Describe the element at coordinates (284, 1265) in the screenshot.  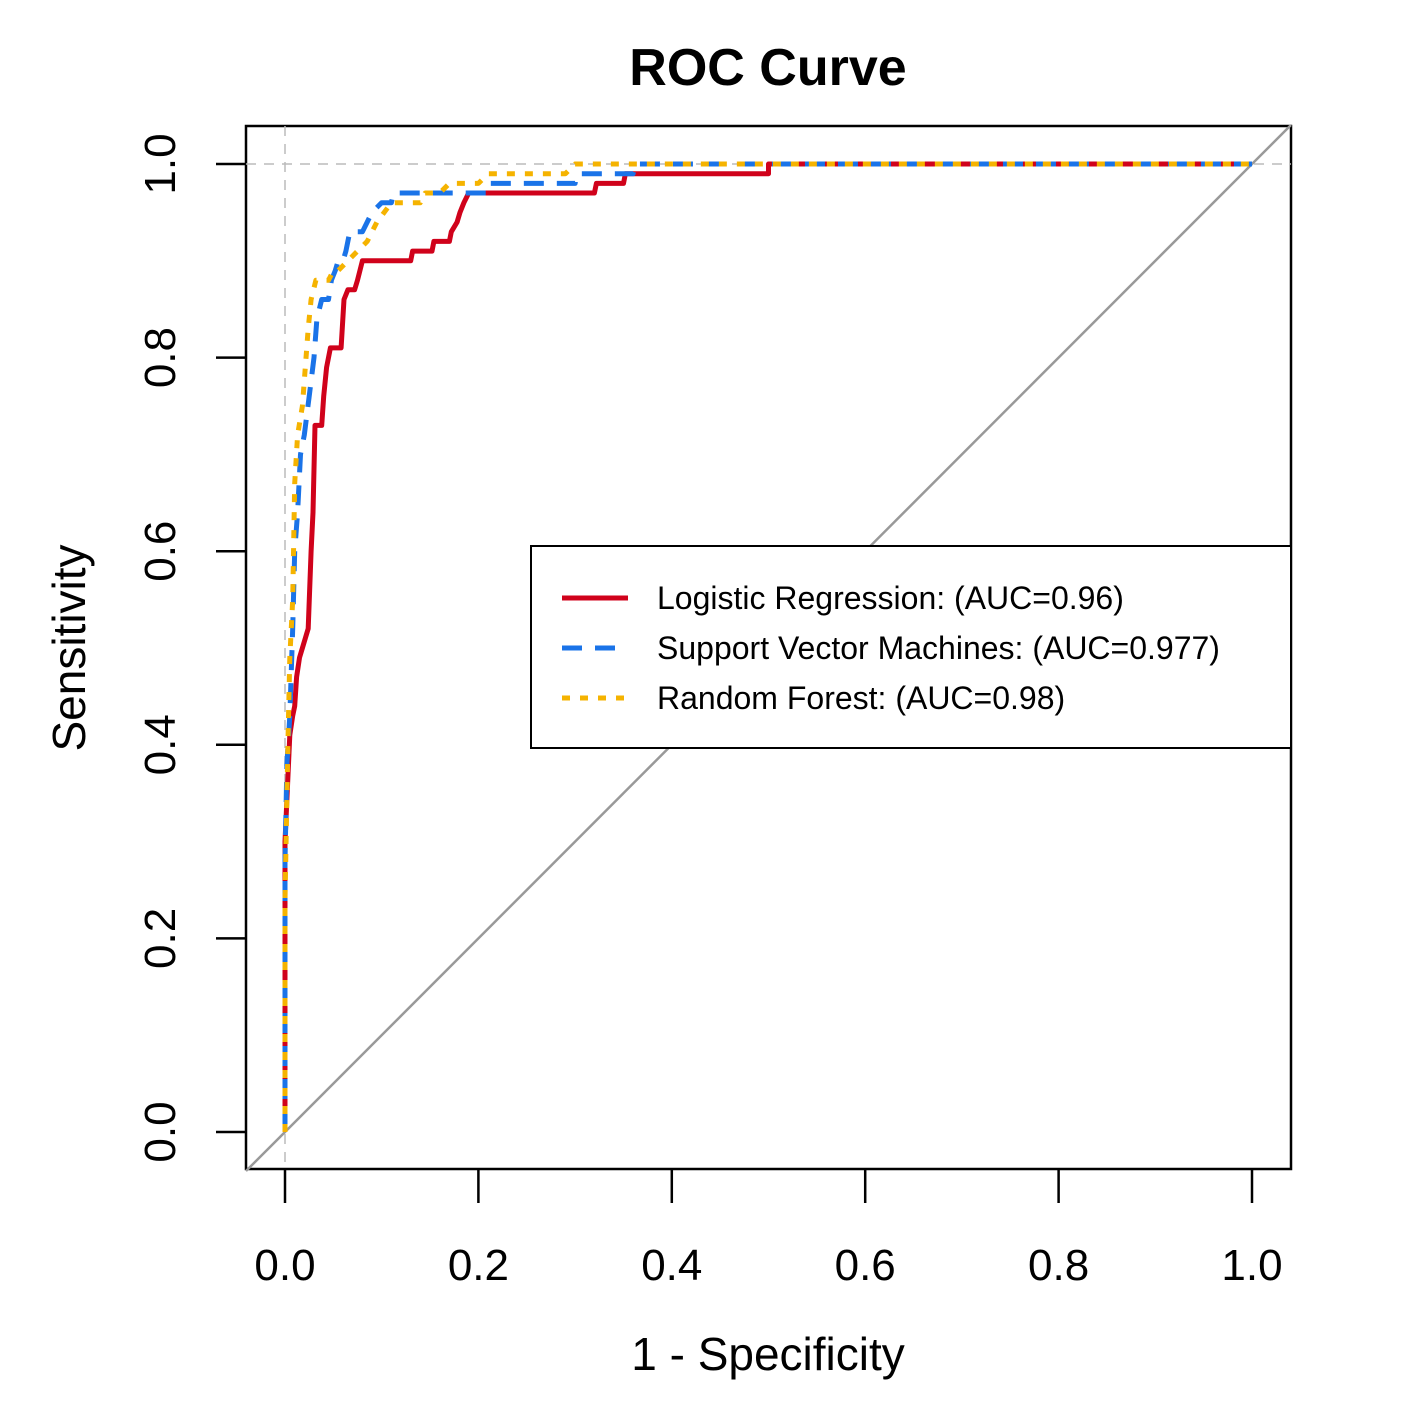
I see `x-tick-label: 0.0` at that location.